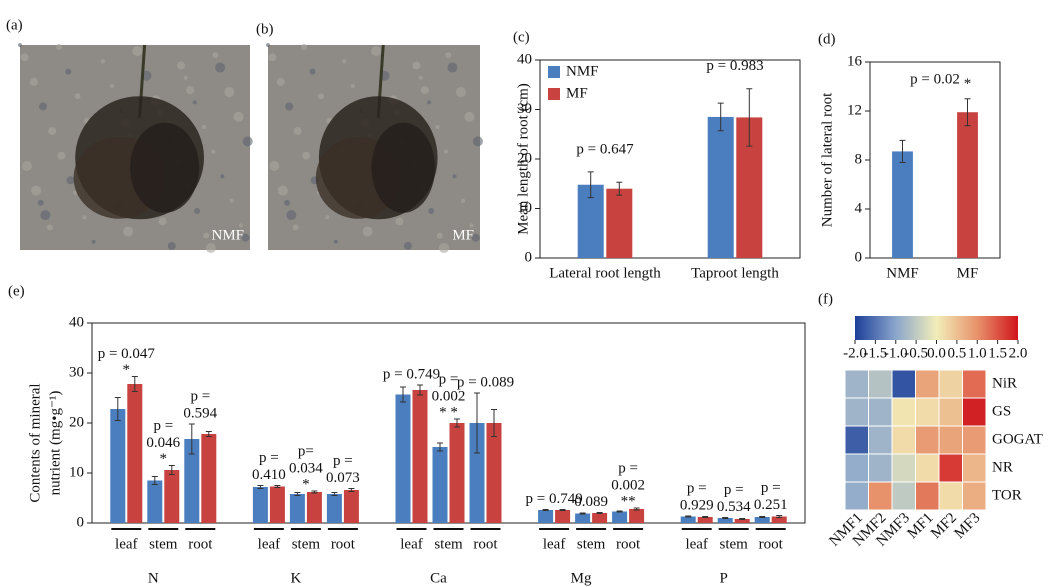 The image size is (1062, 587). I want to click on x-tick-label: root, so click(628, 544).